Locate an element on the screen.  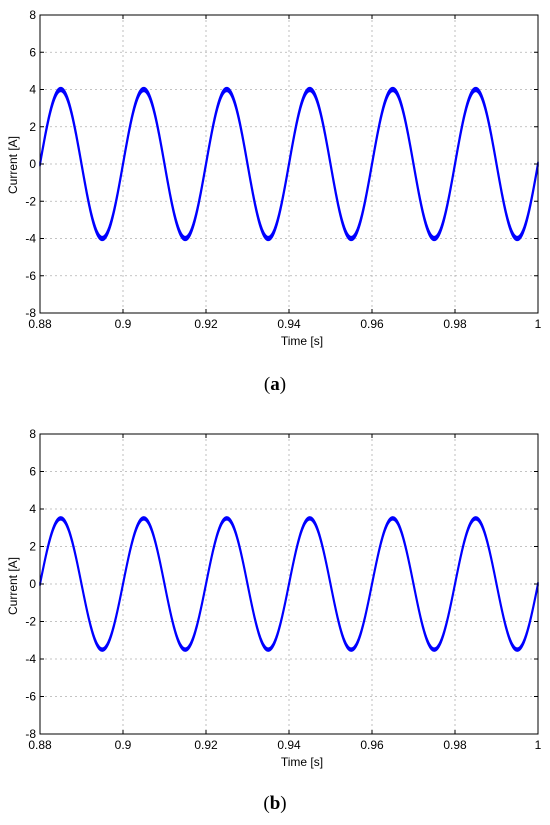
panel-label-b: (b) is located at coordinates (274, 803).